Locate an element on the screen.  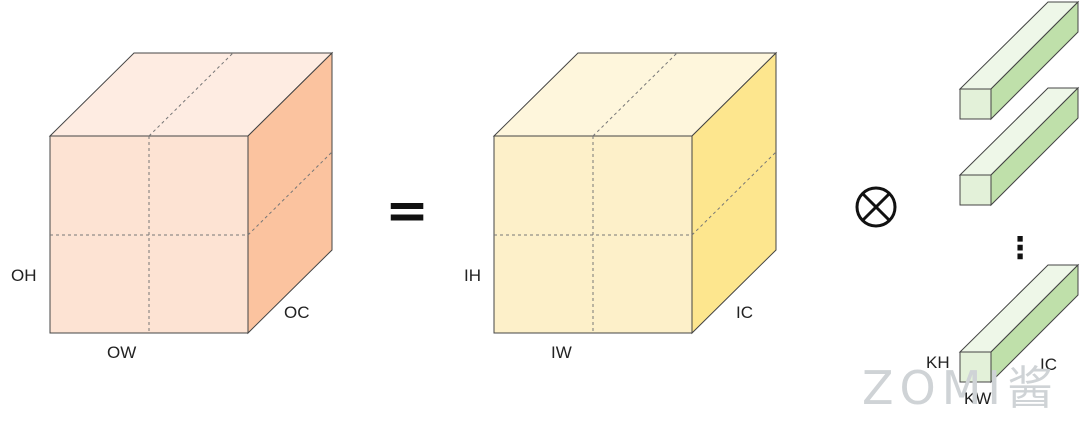
equals-sign: = is located at coordinates (407, 211).